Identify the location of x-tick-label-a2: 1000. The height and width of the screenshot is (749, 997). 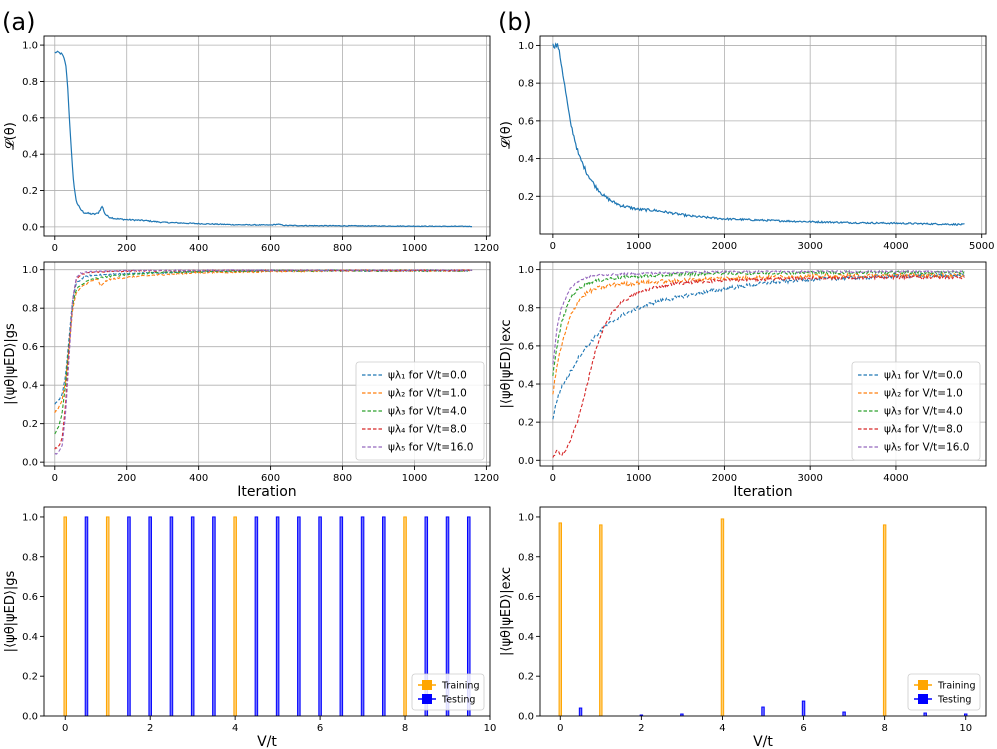
(414, 478).